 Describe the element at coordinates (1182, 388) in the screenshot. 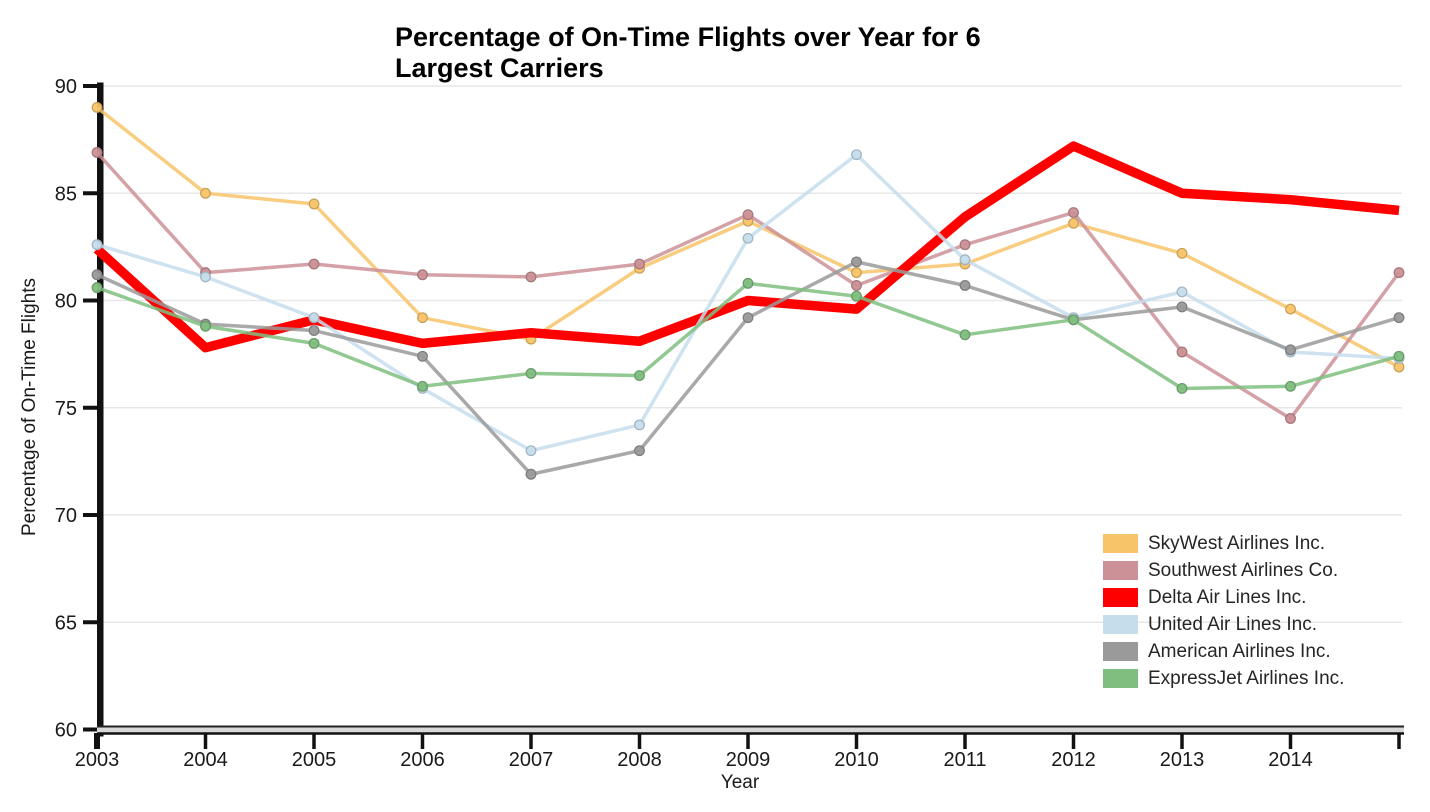

I see `data-point-2013-expressjet-airlines-inc-` at that location.